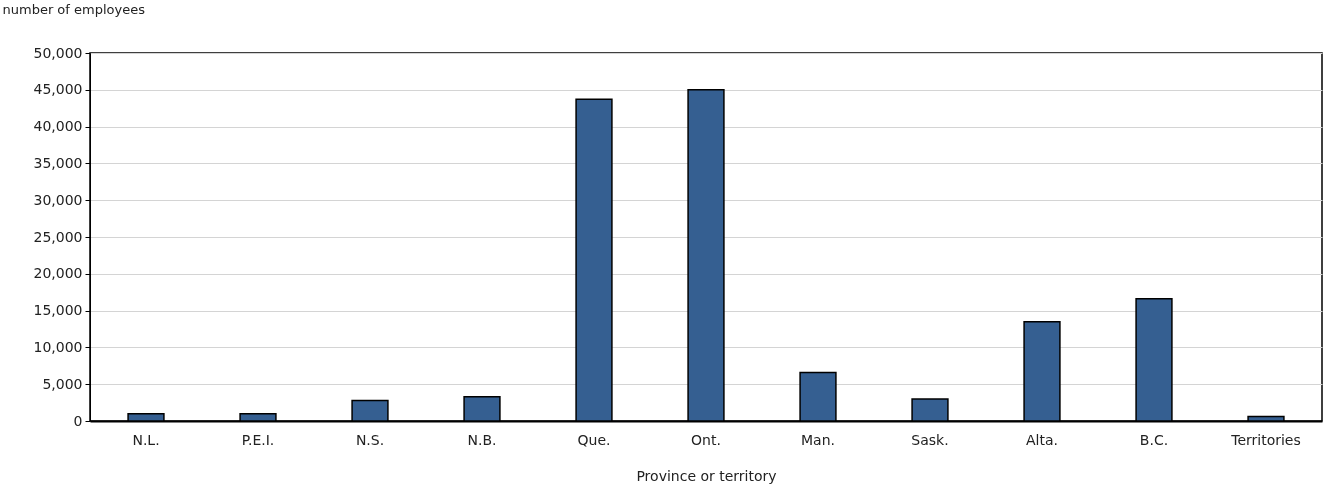 The width and height of the screenshot is (1325, 496). I want to click on x-axis-title: Province or territory, so click(706, 475).